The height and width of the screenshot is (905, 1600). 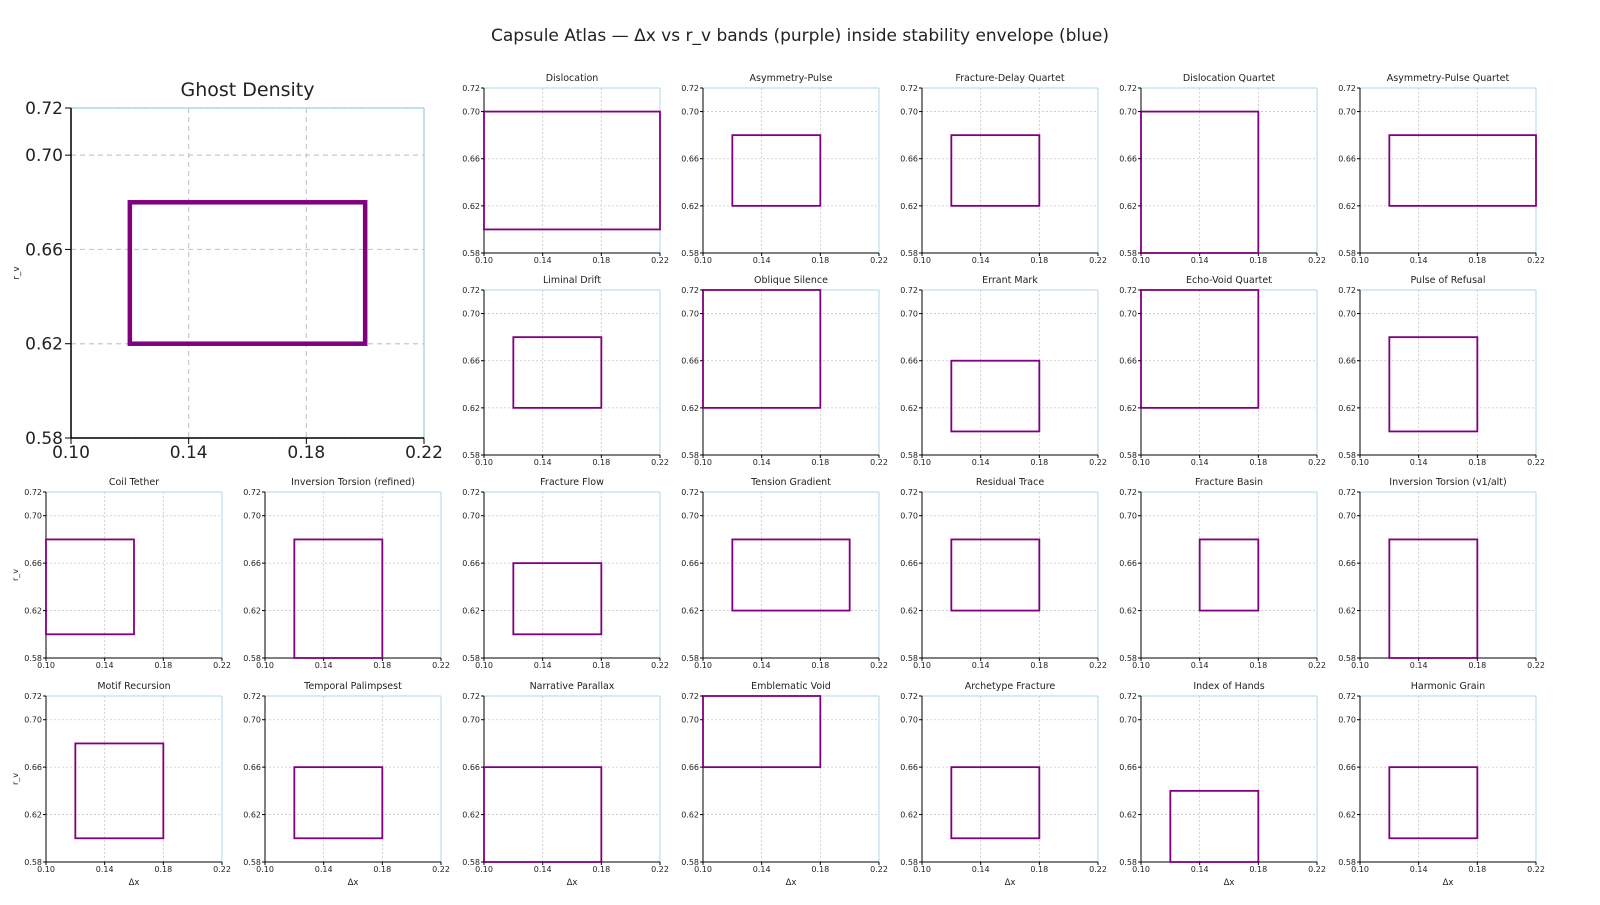 I want to click on panel-title: Archetype Fracture, so click(x=1010, y=686).